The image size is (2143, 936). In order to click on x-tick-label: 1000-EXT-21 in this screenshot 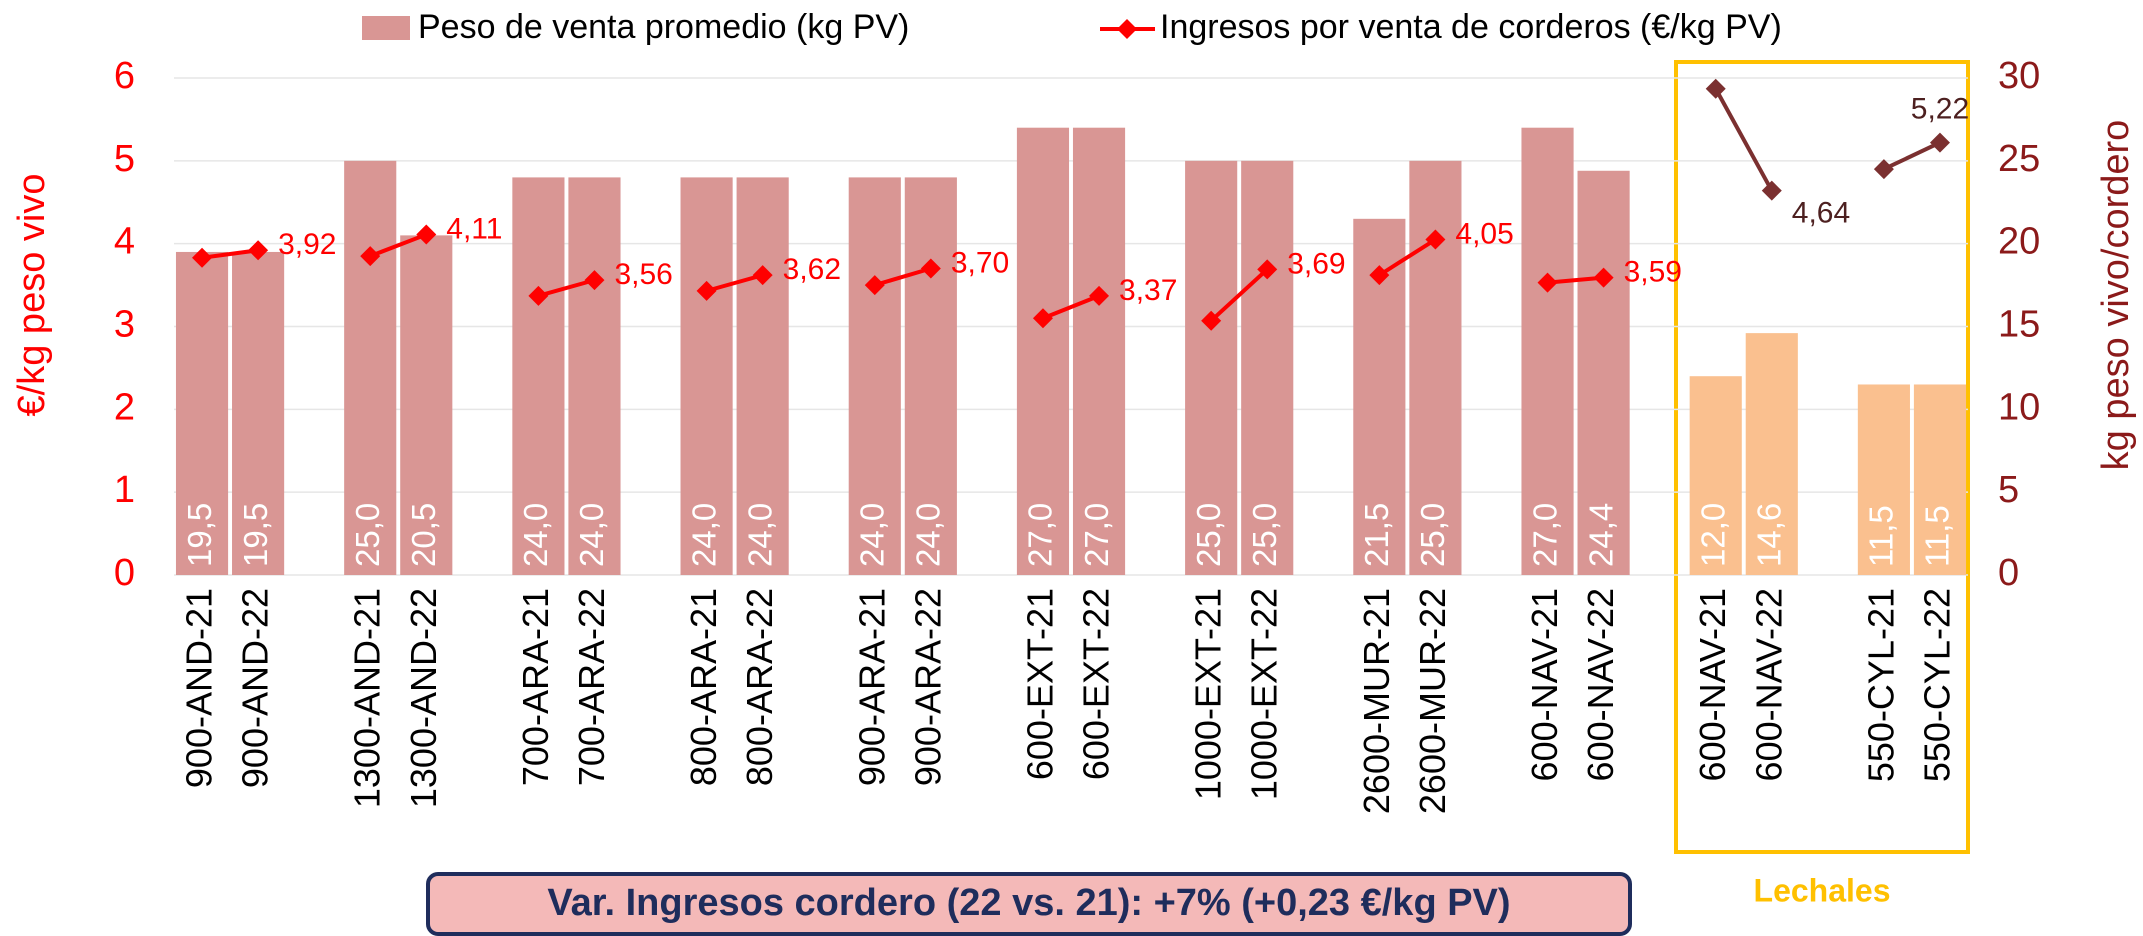, I will do `click(1208, 694)`.